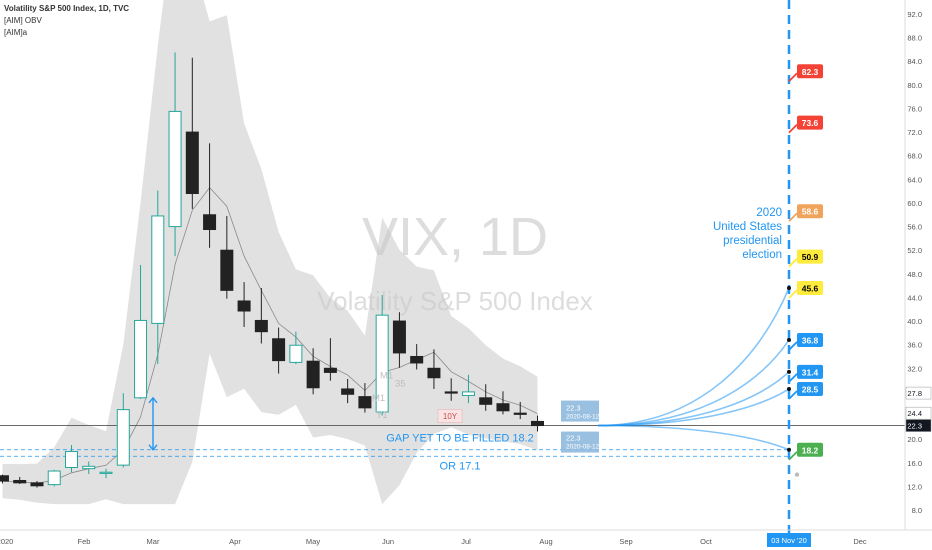 The image size is (932, 550). I want to click on x-tick-6: Jul, so click(466, 541).